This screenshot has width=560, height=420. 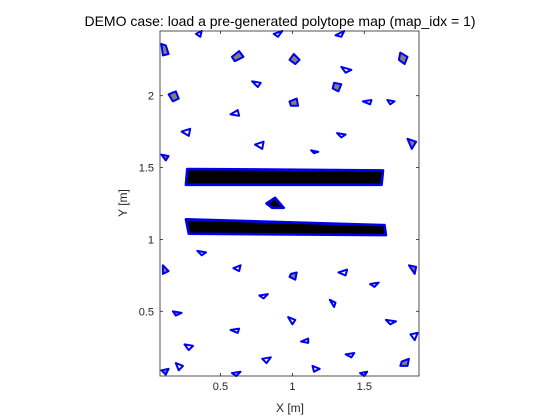 I want to click on y-axis-label: Y [m], so click(x=123, y=203).